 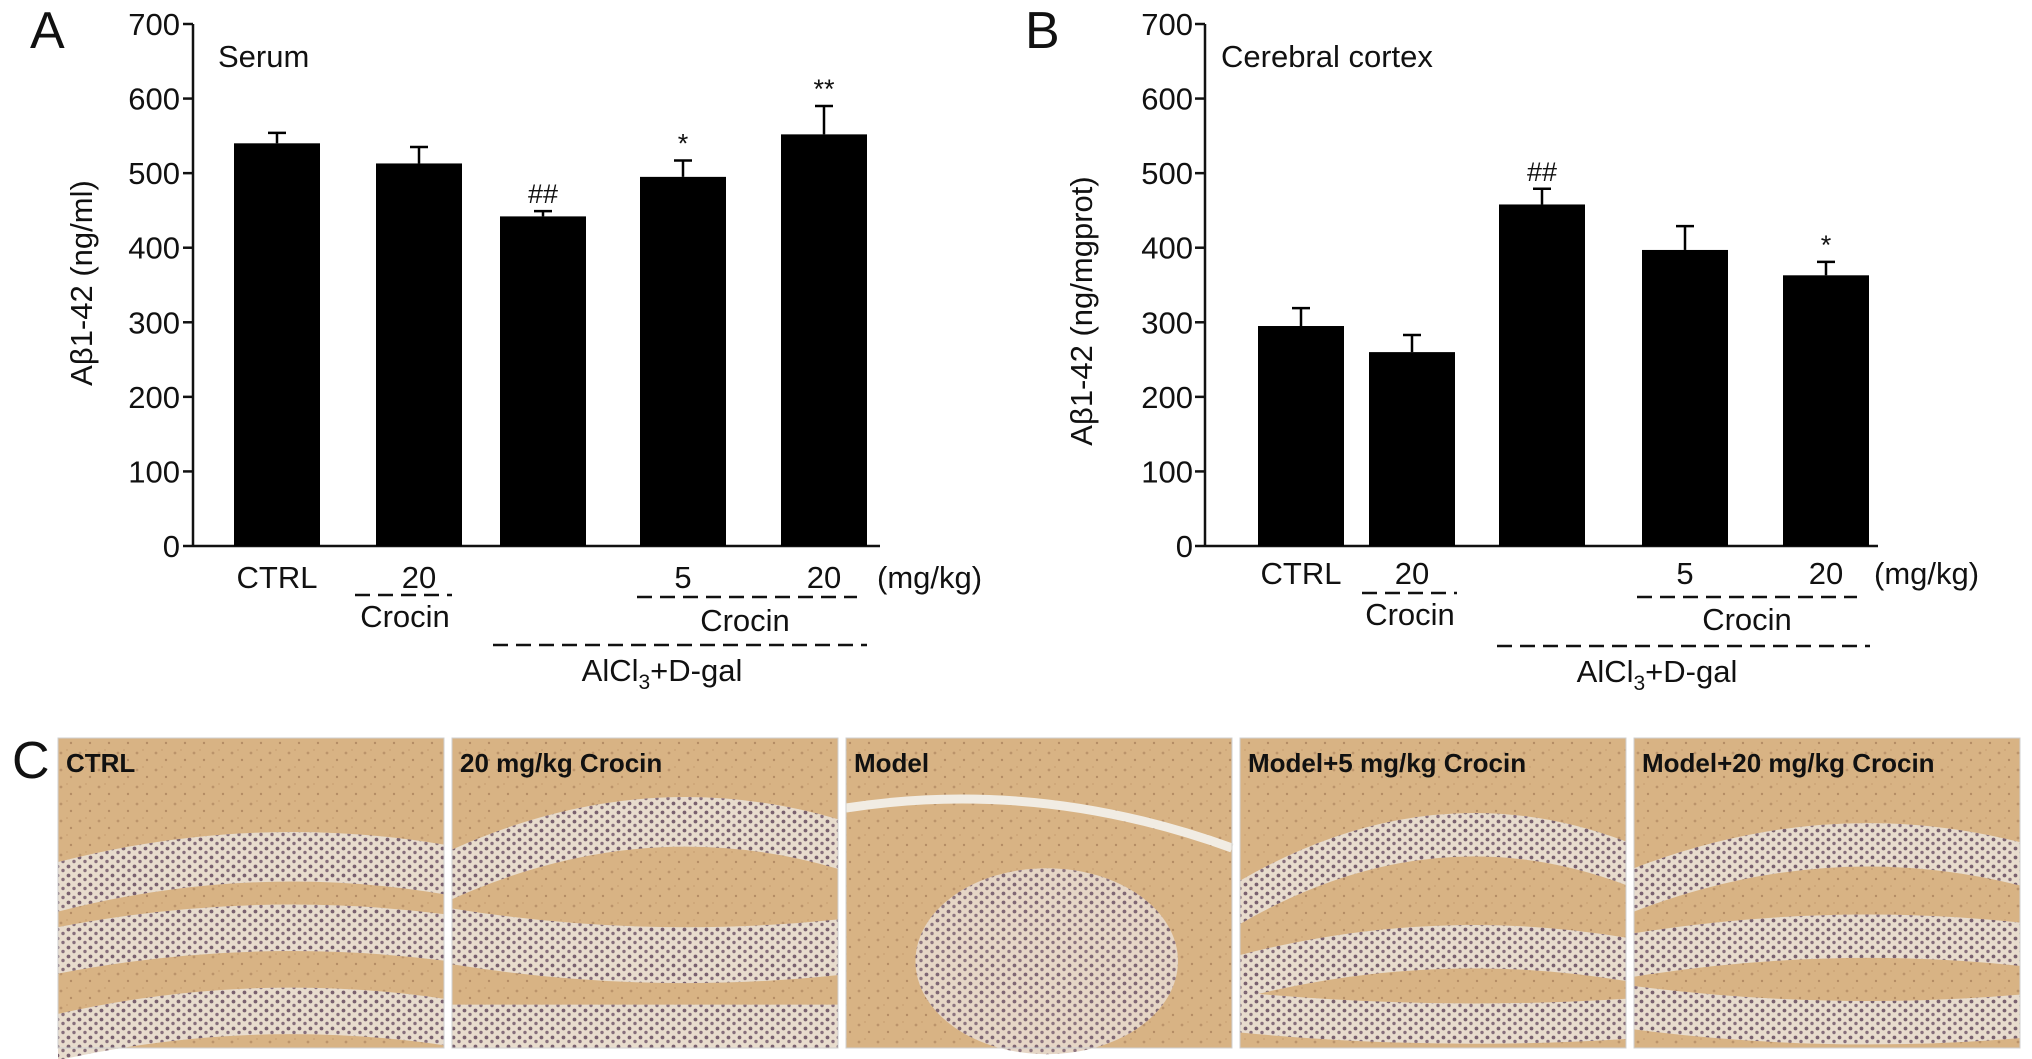 I want to click on micrograph: Model, so click(x=1039, y=896).